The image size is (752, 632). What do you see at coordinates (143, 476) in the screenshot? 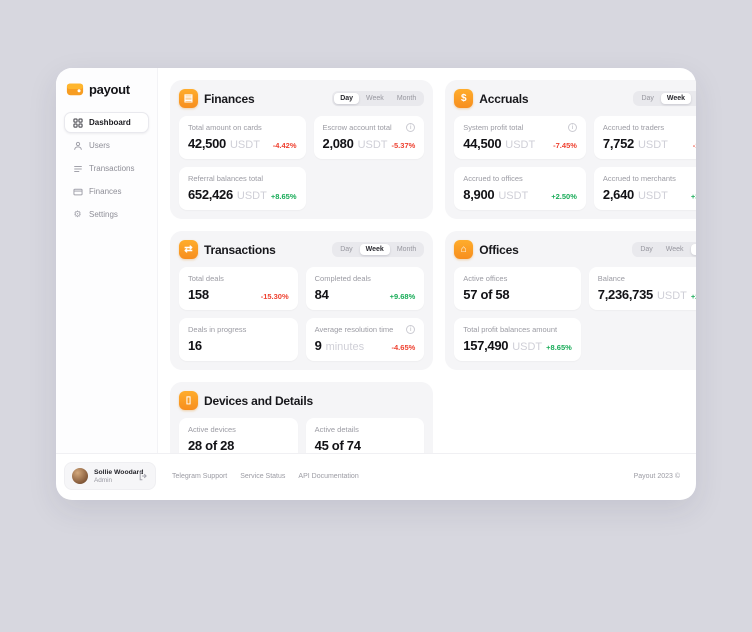
I see `logout-icon` at bounding box center [143, 476].